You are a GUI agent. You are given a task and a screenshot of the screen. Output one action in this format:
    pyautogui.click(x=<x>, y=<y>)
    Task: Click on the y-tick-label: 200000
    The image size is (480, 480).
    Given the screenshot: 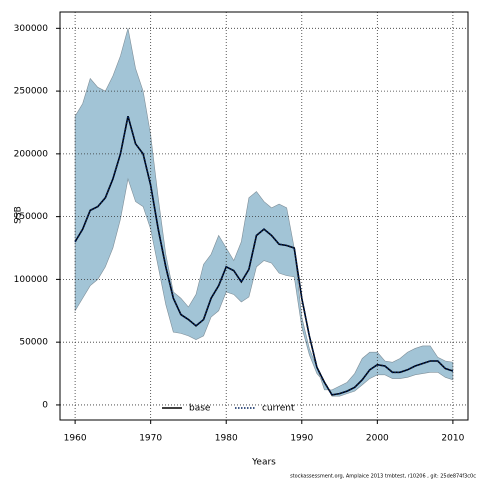 What is the action you would take?
    pyautogui.click(x=31, y=154)
    